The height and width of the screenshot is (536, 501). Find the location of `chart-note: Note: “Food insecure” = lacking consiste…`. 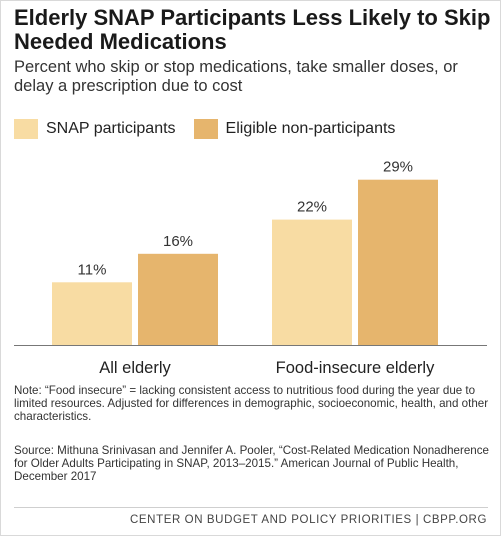

chart-note: Note: “Food insecure” = lacking consiste… is located at coordinates (251, 404).